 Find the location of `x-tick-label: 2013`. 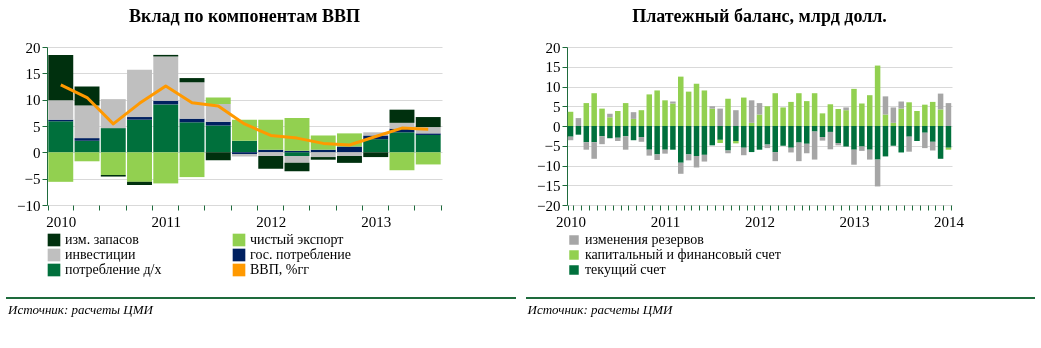

x-tick-label: 2013 is located at coordinates (853, 221).